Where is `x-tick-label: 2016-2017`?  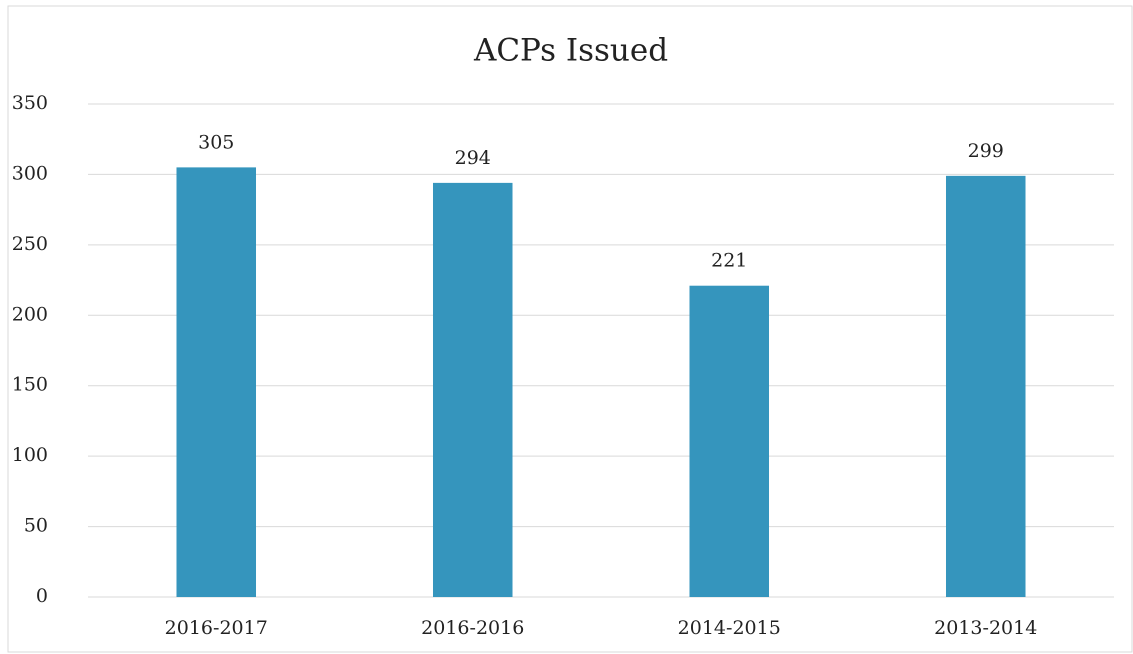 x-tick-label: 2016-2017 is located at coordinates (216, 628).